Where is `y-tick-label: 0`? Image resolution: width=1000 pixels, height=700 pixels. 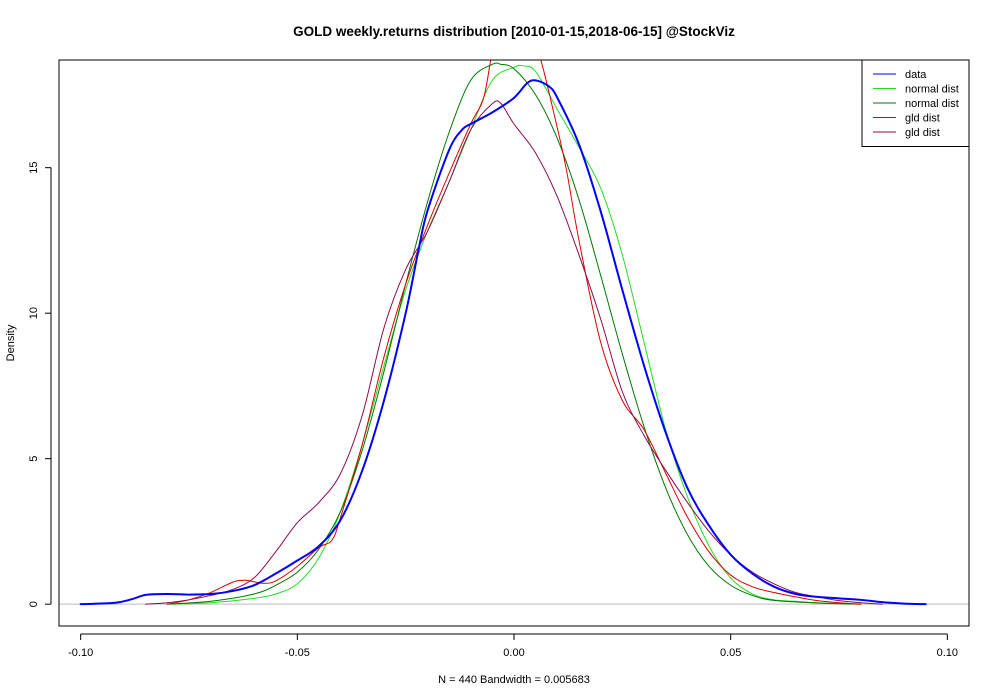 y-tick-label: 0 is located at coordinates (34, 604).